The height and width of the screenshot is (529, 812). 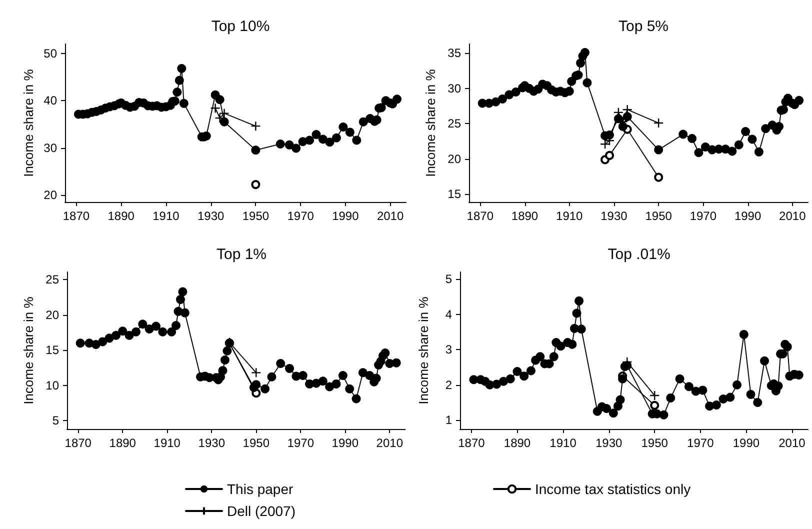 I want to click on y-tick-label: 10, so click(x=53, y=385).